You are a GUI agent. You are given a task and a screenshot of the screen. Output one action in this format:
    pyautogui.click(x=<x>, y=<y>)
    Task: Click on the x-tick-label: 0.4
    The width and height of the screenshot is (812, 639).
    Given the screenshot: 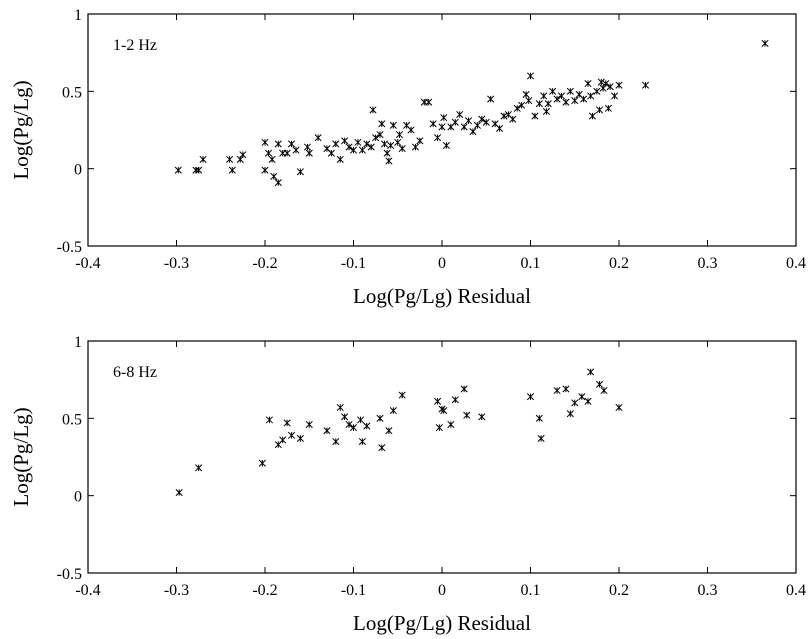 What is the action you would take?
    pyautogui.click(x=796, y=590)
    